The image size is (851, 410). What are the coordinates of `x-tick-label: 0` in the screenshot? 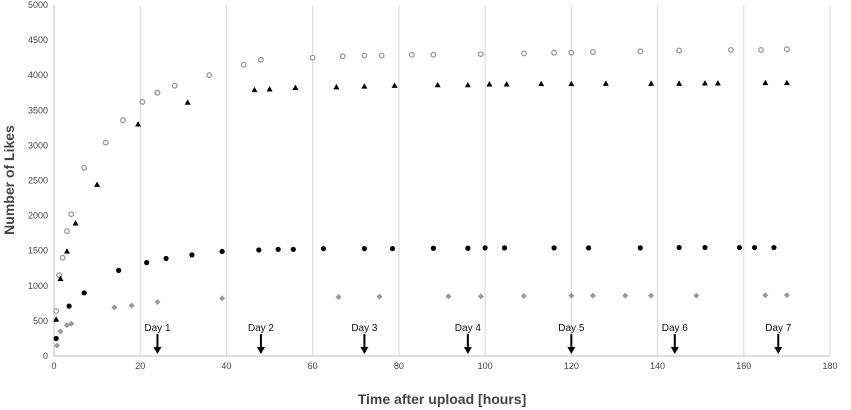 It's located at (53, 366).